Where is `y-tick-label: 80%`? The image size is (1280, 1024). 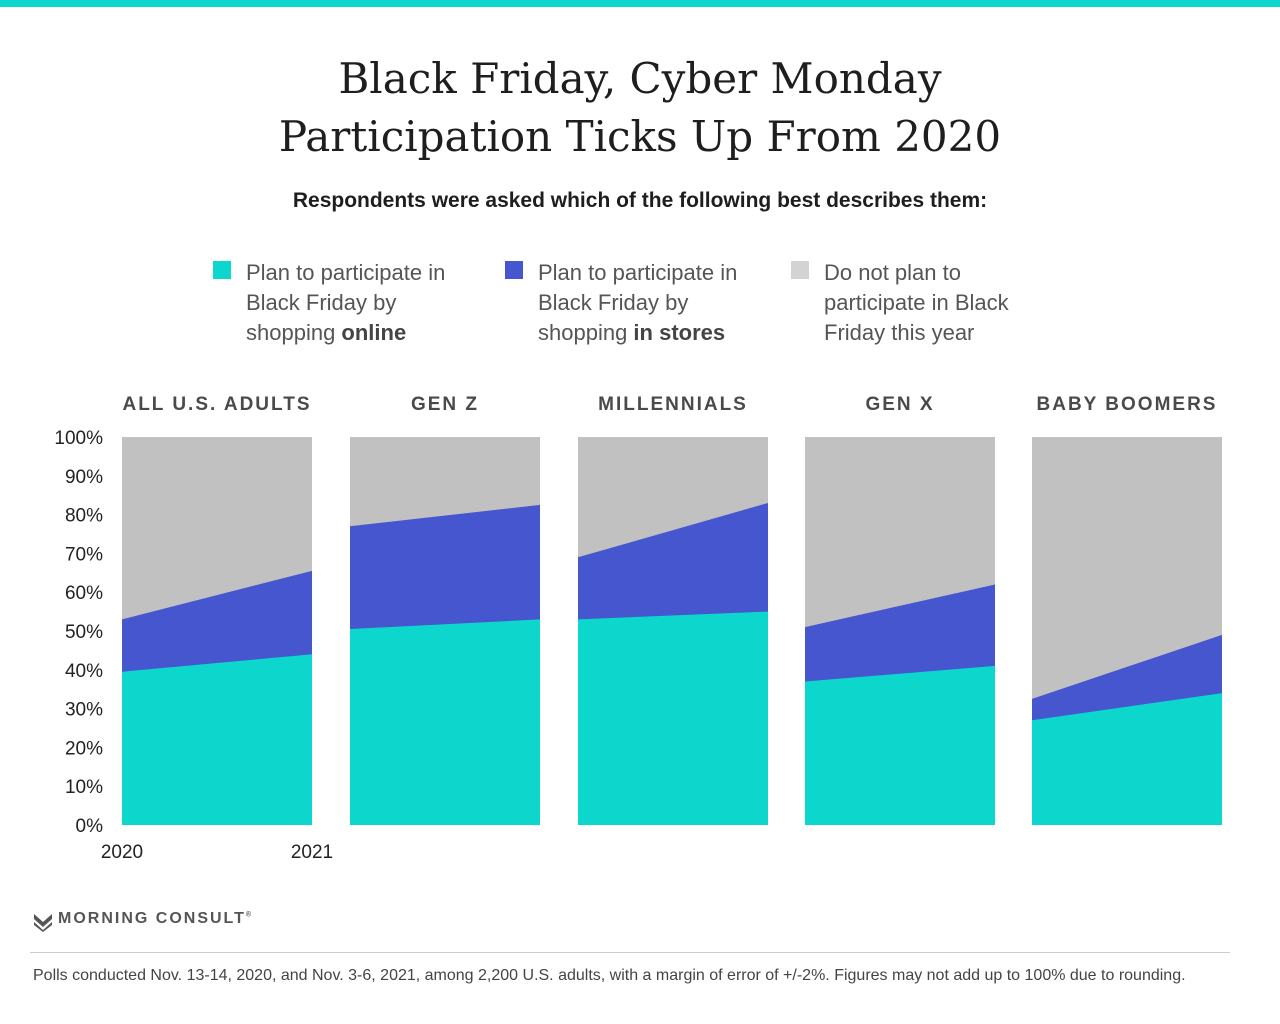
y-tick-label: 80% is located at coordinates (84, 516).